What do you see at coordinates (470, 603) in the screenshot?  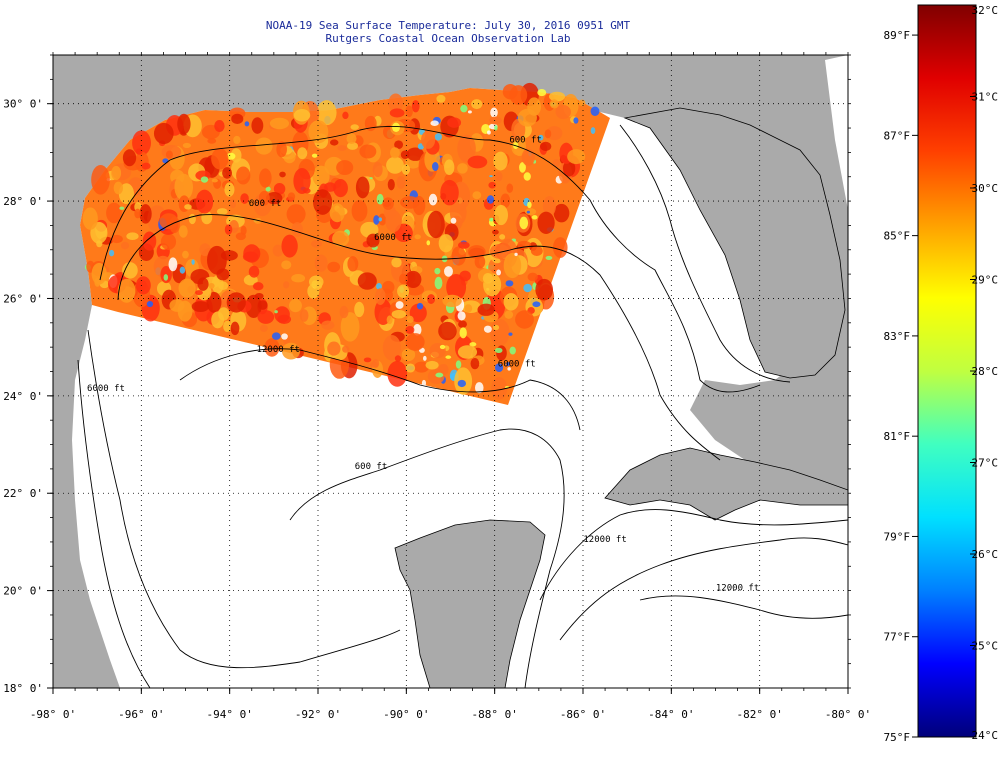 I see `yucatan-land` at bounding box center [470, 603].